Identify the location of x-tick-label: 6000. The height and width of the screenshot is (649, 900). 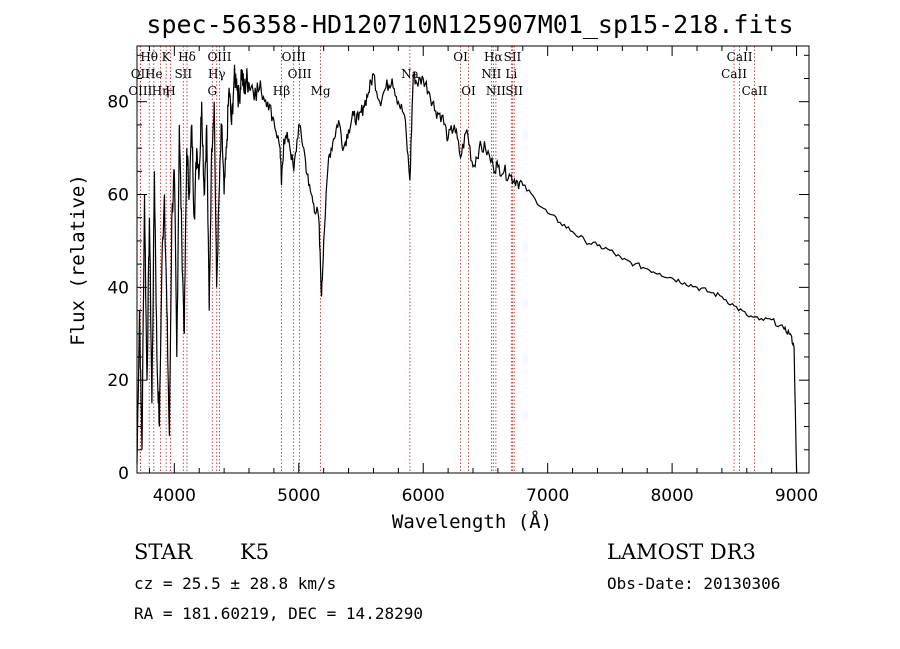
(423, 496).